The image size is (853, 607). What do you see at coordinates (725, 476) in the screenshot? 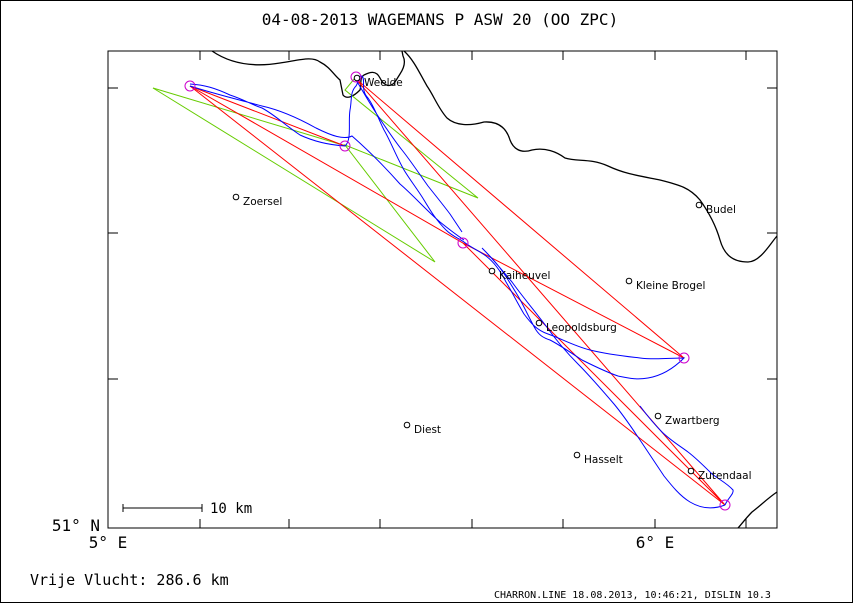
I see `place-label: Zutendaal` at bounding box center [725, 476].